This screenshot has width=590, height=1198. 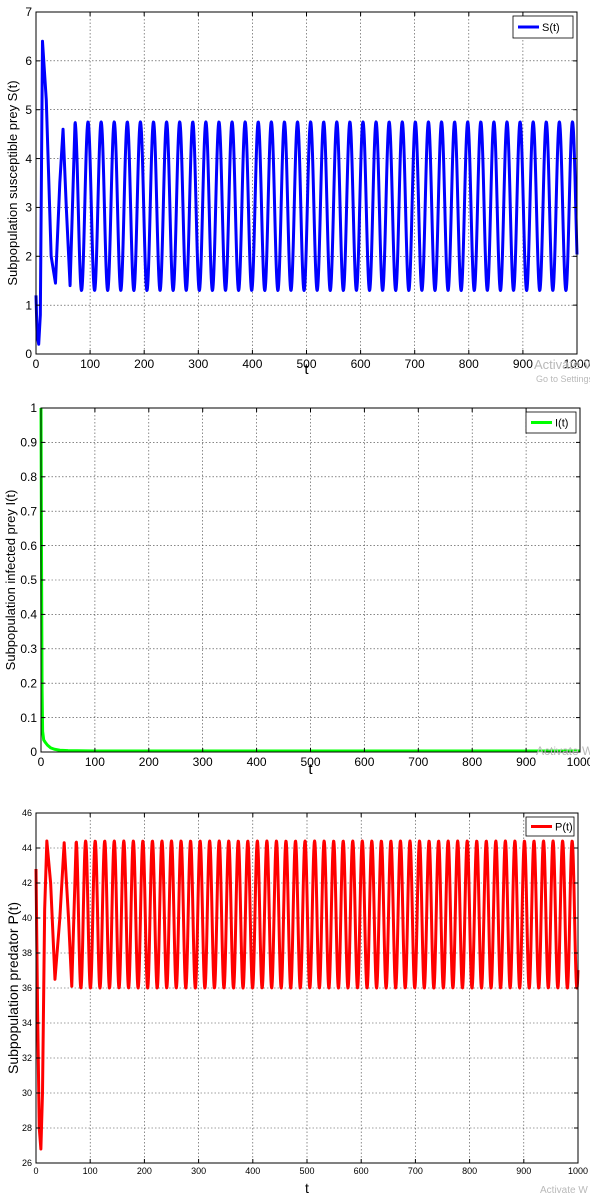 I want to click on legend-box, so click(x=543, y=27).